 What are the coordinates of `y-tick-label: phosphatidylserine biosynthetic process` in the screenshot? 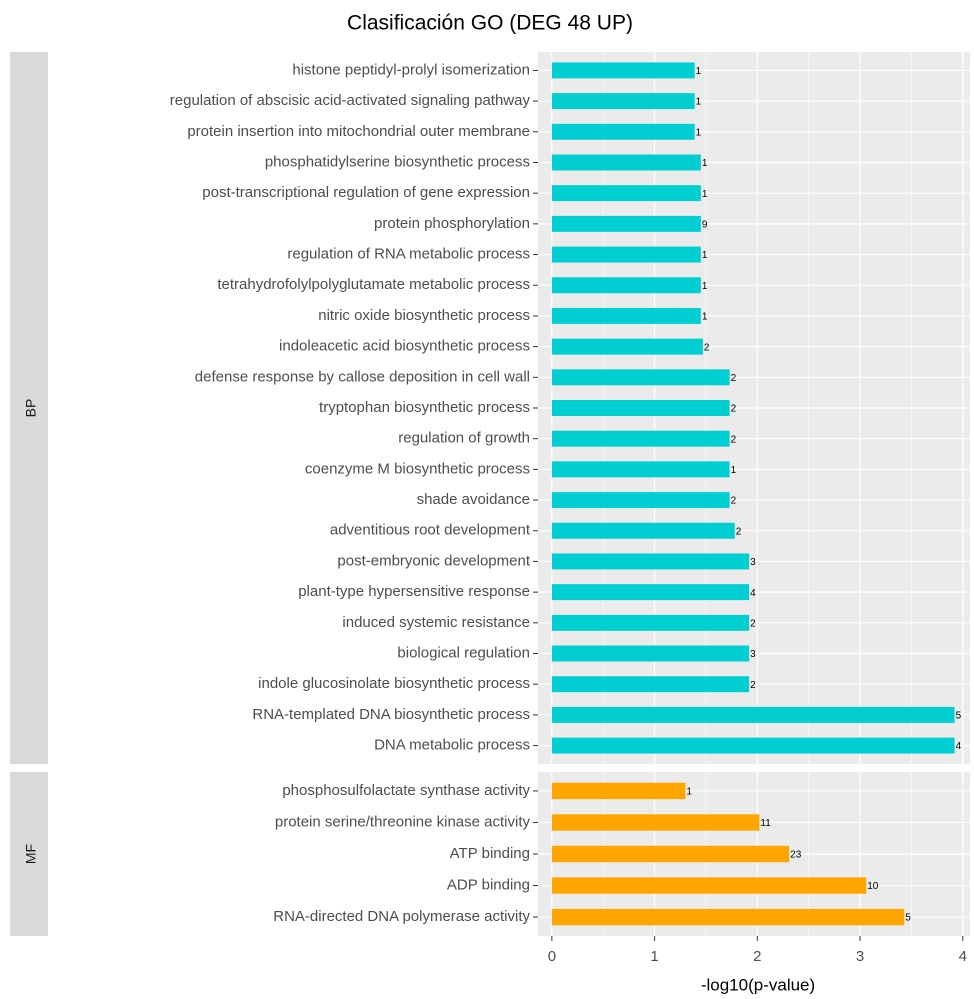 It's located at (397, 161).